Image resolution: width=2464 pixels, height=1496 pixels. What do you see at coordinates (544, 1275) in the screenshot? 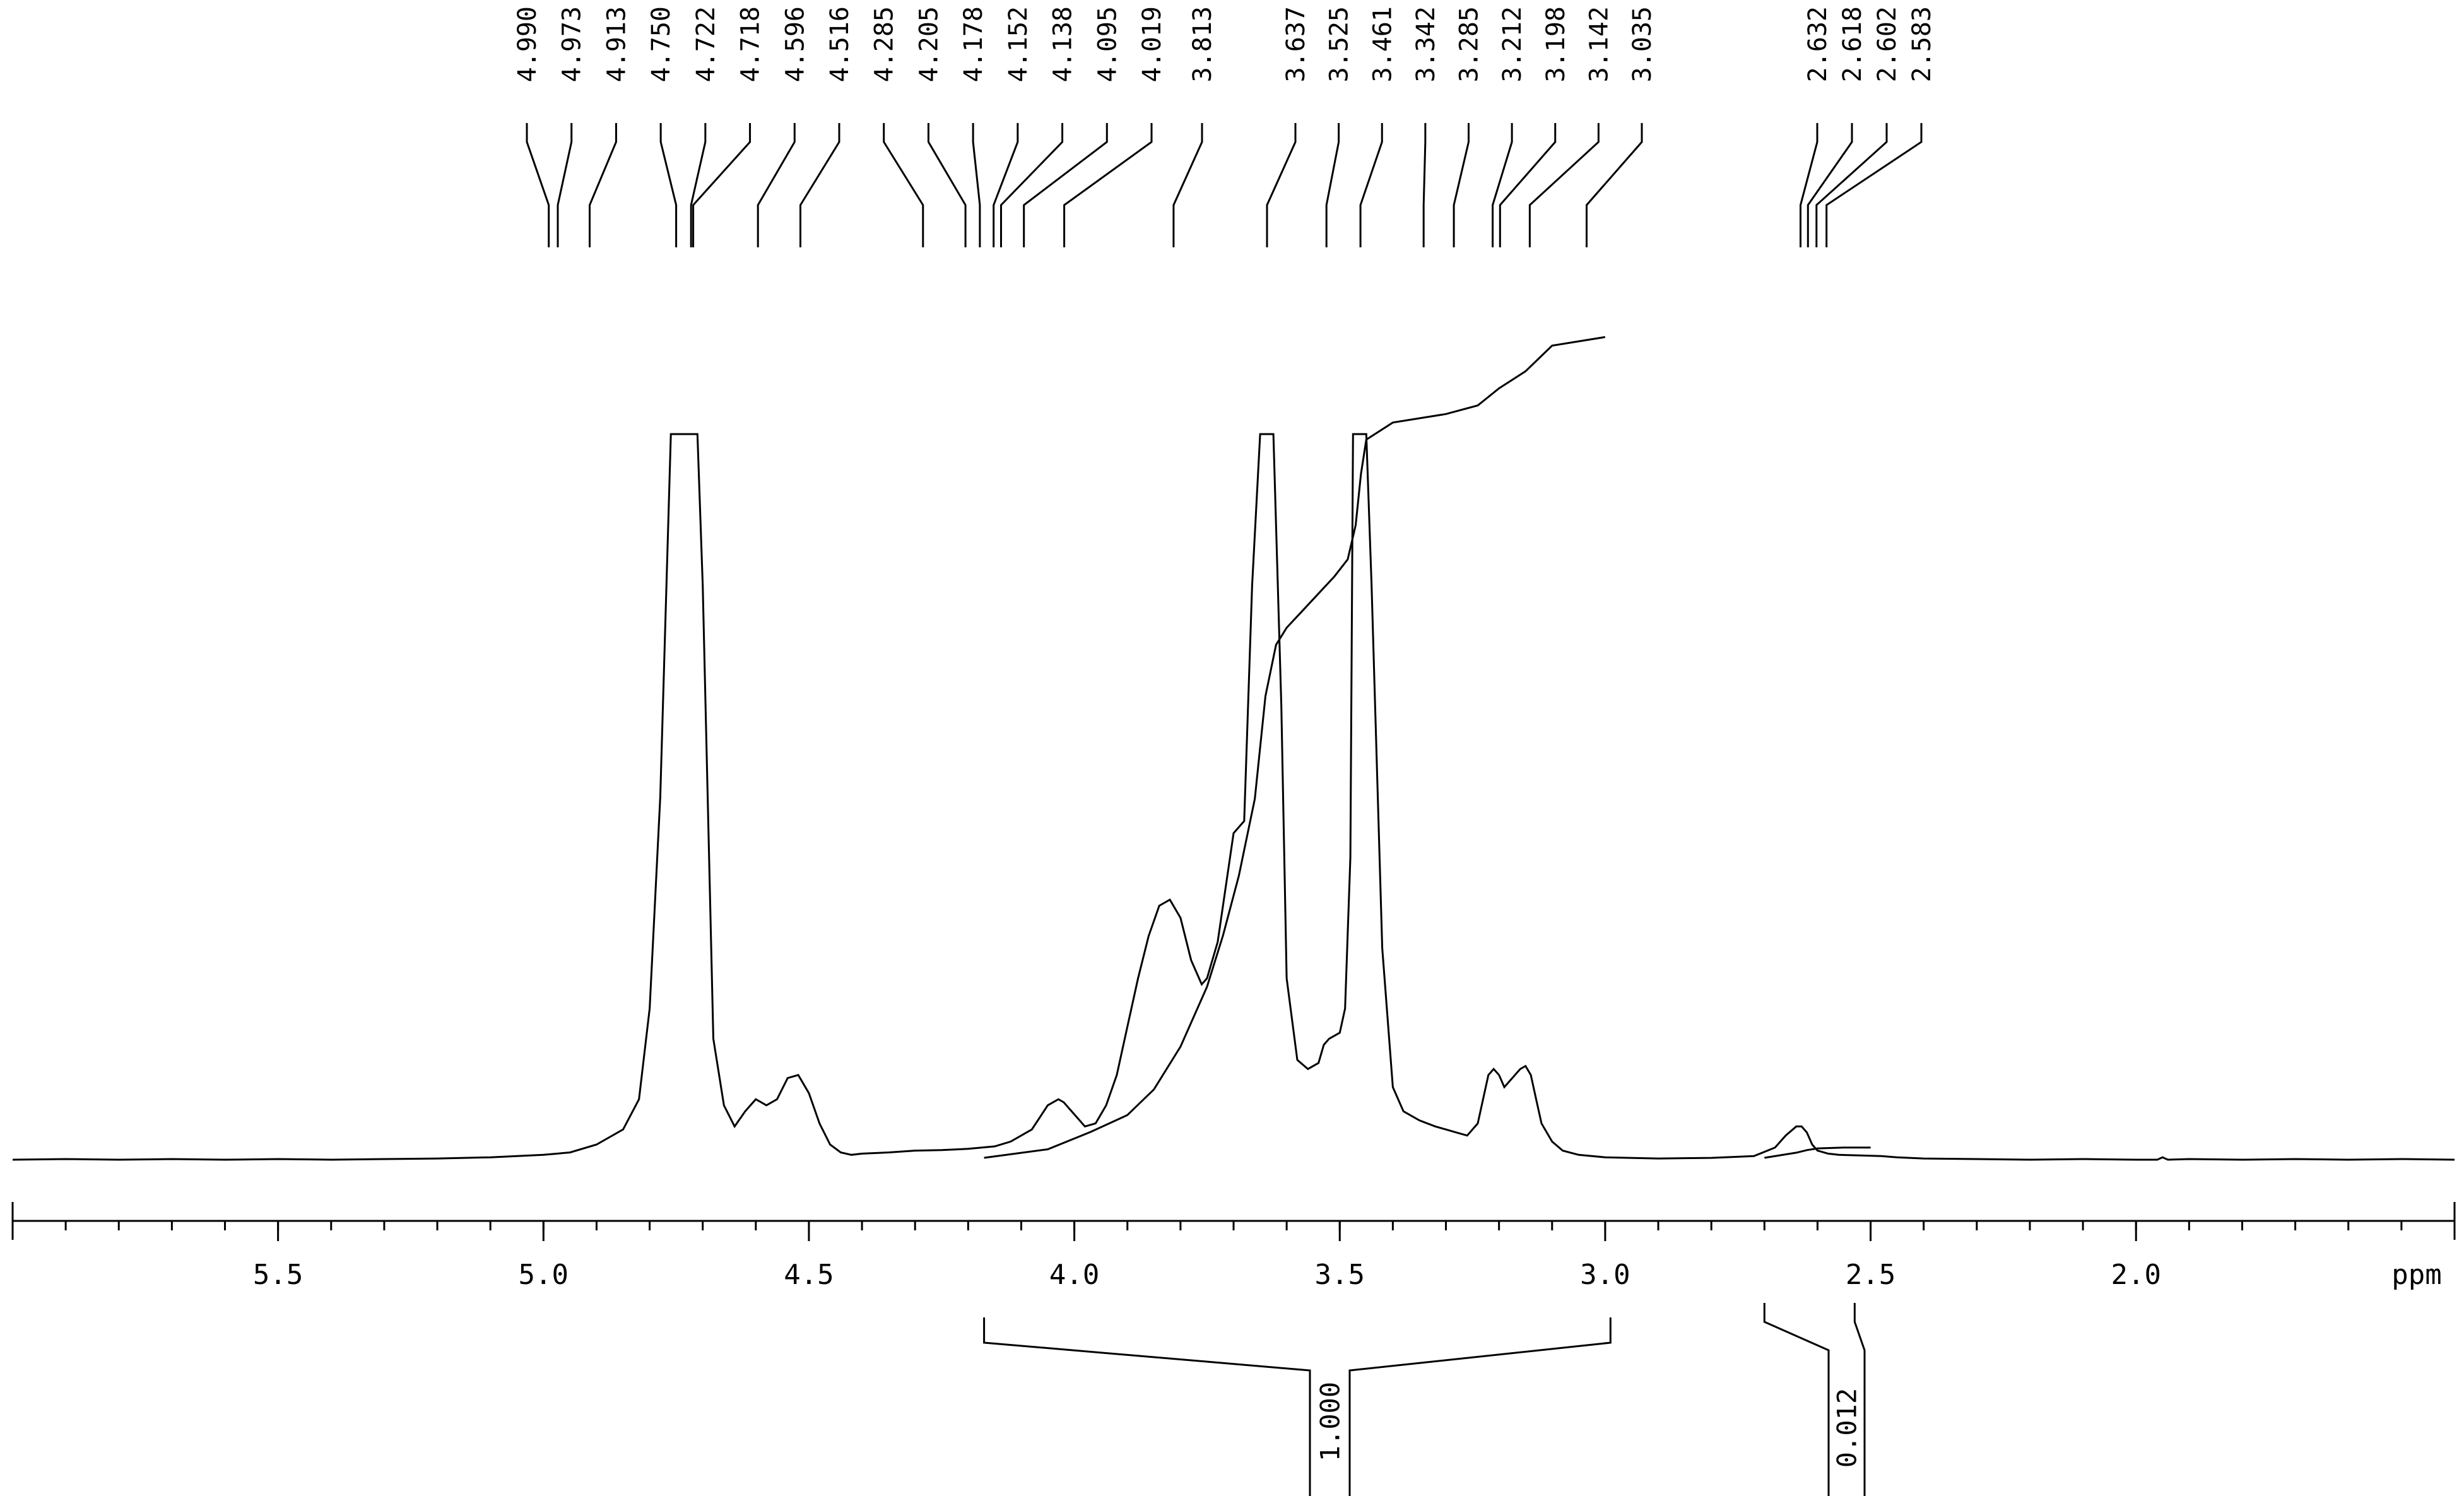
I see `x-tick-label: 5.0` at bounding box center [544, 1275].